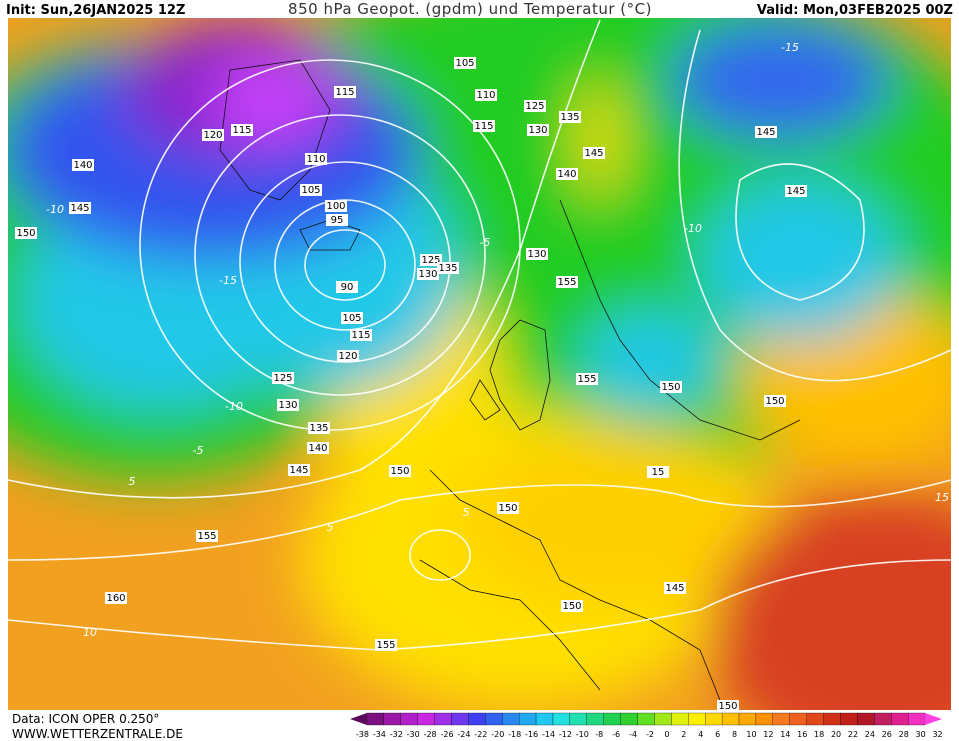  What do you see at coordinates (855, 10) in the screenshot?
I see `valid-time: Valid: Mon,03FEB2025 00Z` at bounding box center [855, 10].